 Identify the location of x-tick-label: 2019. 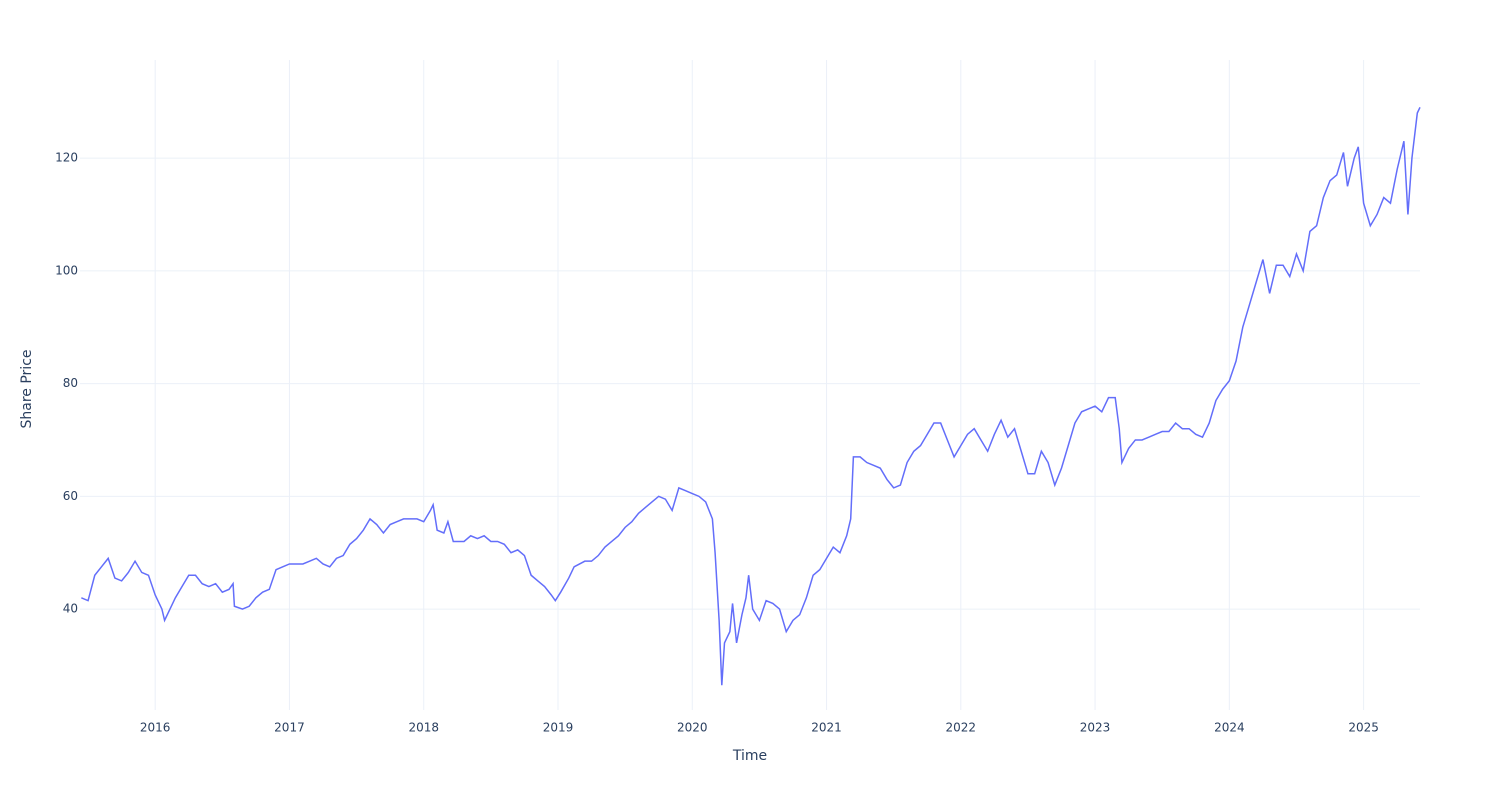
(558, 728).